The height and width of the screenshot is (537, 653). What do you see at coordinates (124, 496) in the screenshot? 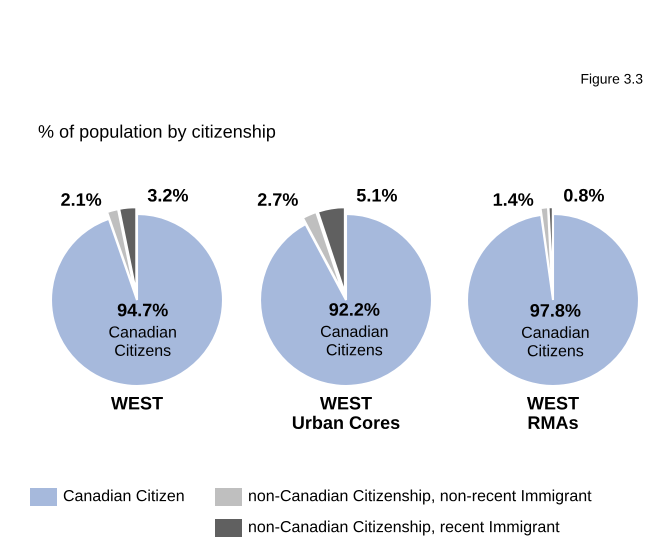
I see `legend-label: Canadian Citizen` at bounding box center [124, 496].